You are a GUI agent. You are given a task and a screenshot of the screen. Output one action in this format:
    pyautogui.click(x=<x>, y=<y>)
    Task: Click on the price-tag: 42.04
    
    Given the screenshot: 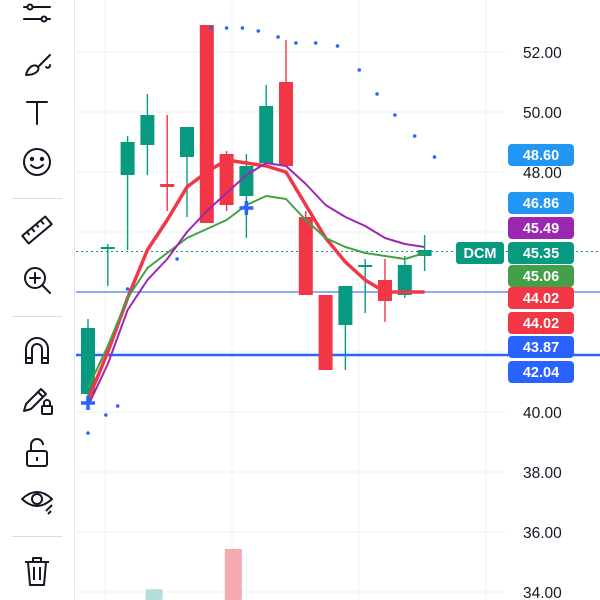 What is the action you would take?
    pyautogui.click(x=541, y=372)
    